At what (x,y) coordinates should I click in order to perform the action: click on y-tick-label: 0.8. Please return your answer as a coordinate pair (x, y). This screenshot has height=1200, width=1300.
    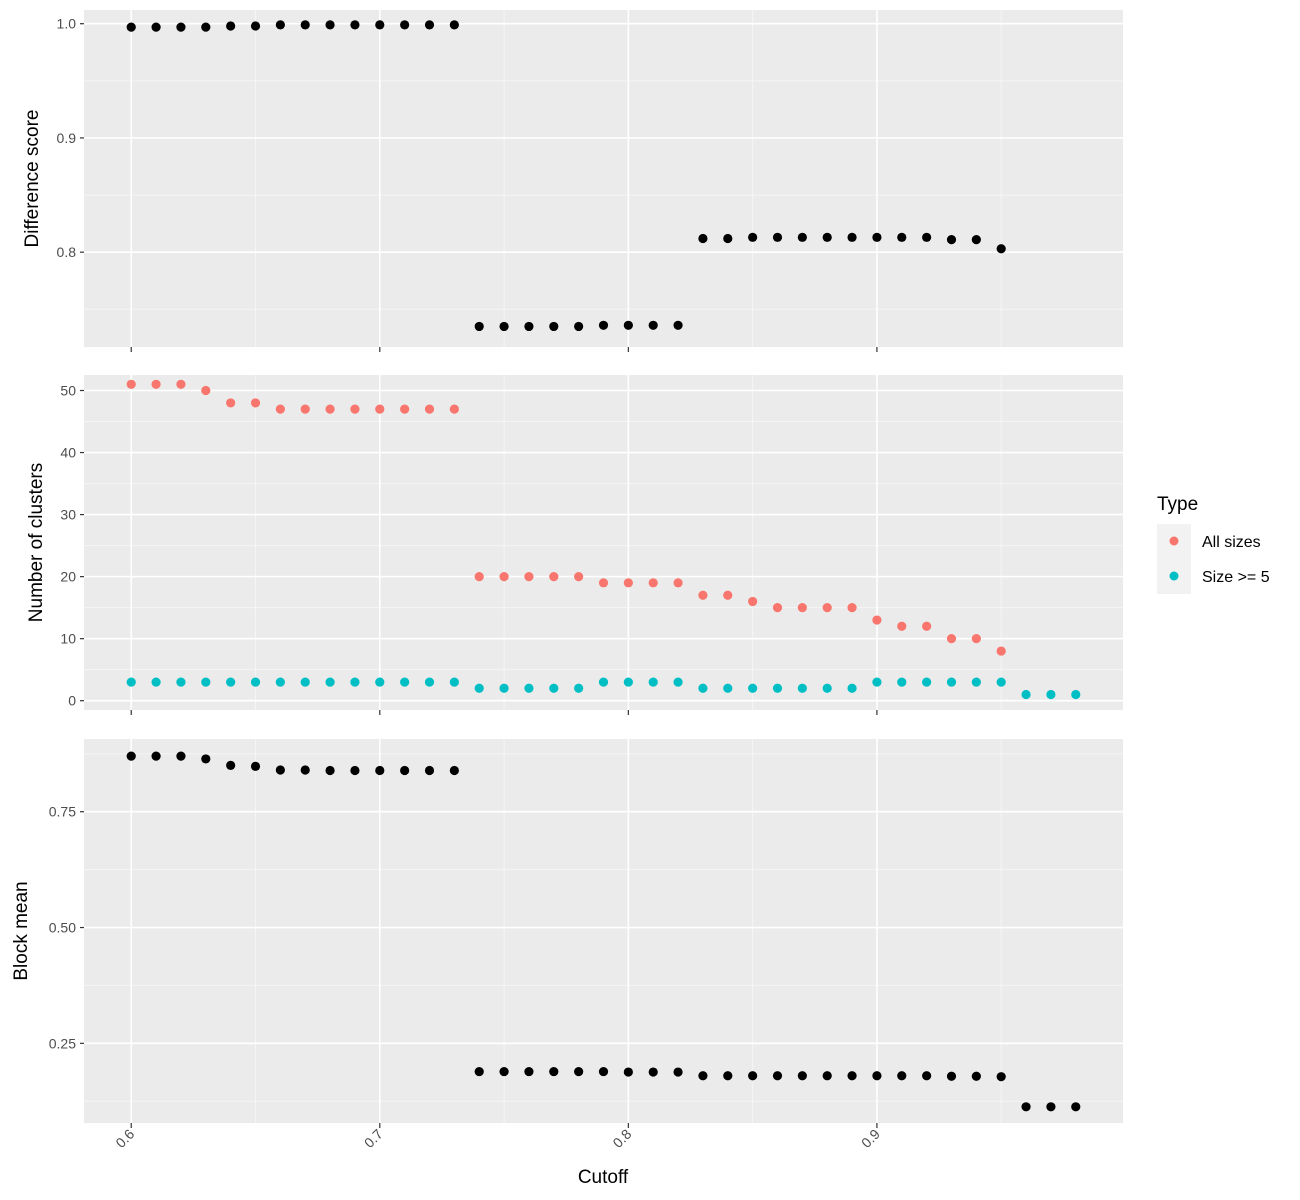
    Looking at the image, I should click on (67, 252).